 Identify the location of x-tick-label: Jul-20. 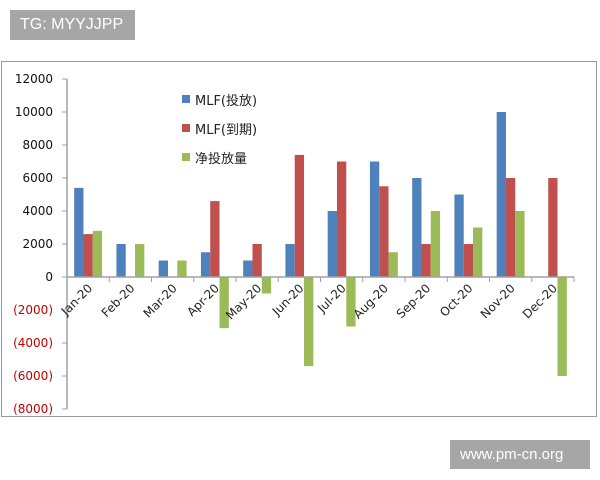
(331, 298).